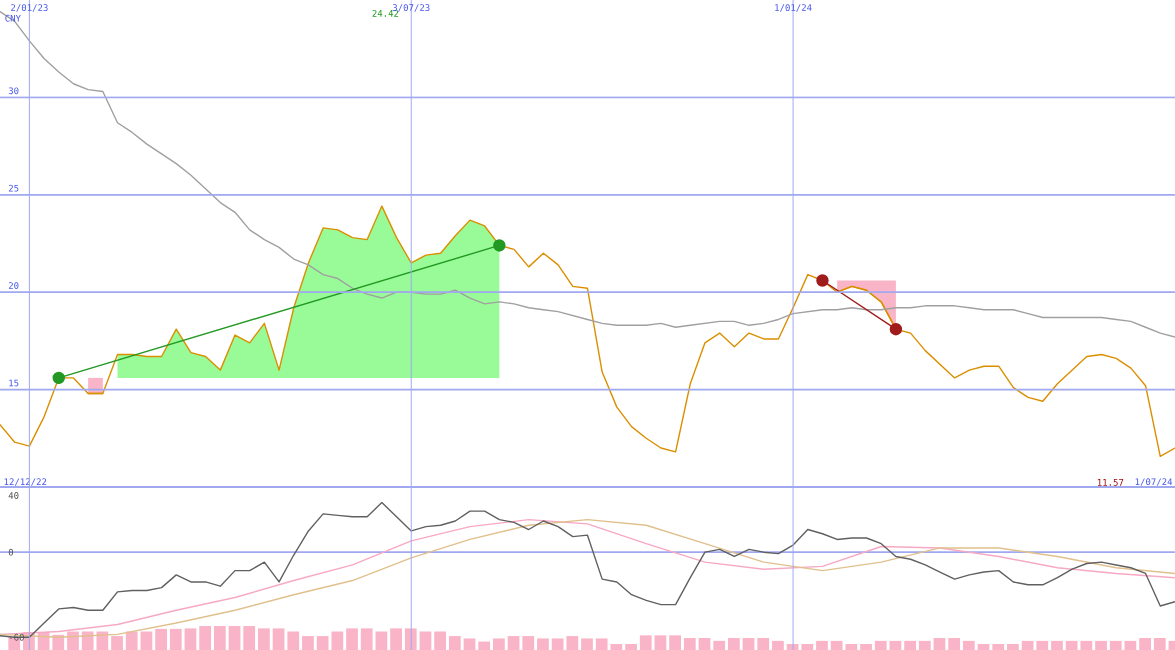  What do you see at coordinates (13, 91) in the screenshot?
I see `y-tick-label: 30` at bounding box center [13, 91].